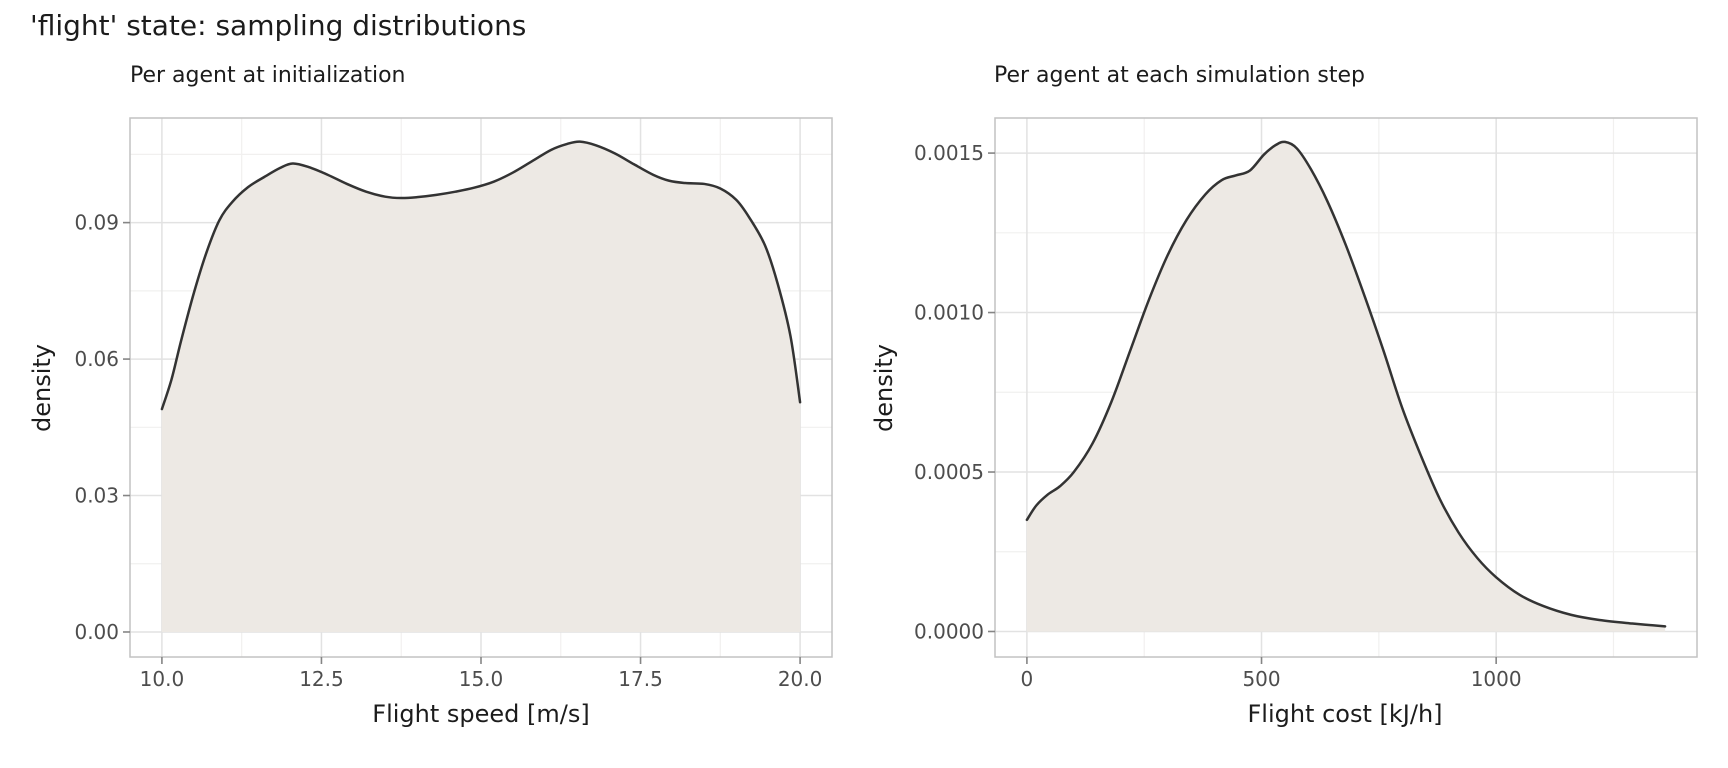  What do you see at coordinates (1345, 714) in the screenshot?
I see `x-axis-title: Flight cost [kJ/h]` at bounding box center [1345, 714].